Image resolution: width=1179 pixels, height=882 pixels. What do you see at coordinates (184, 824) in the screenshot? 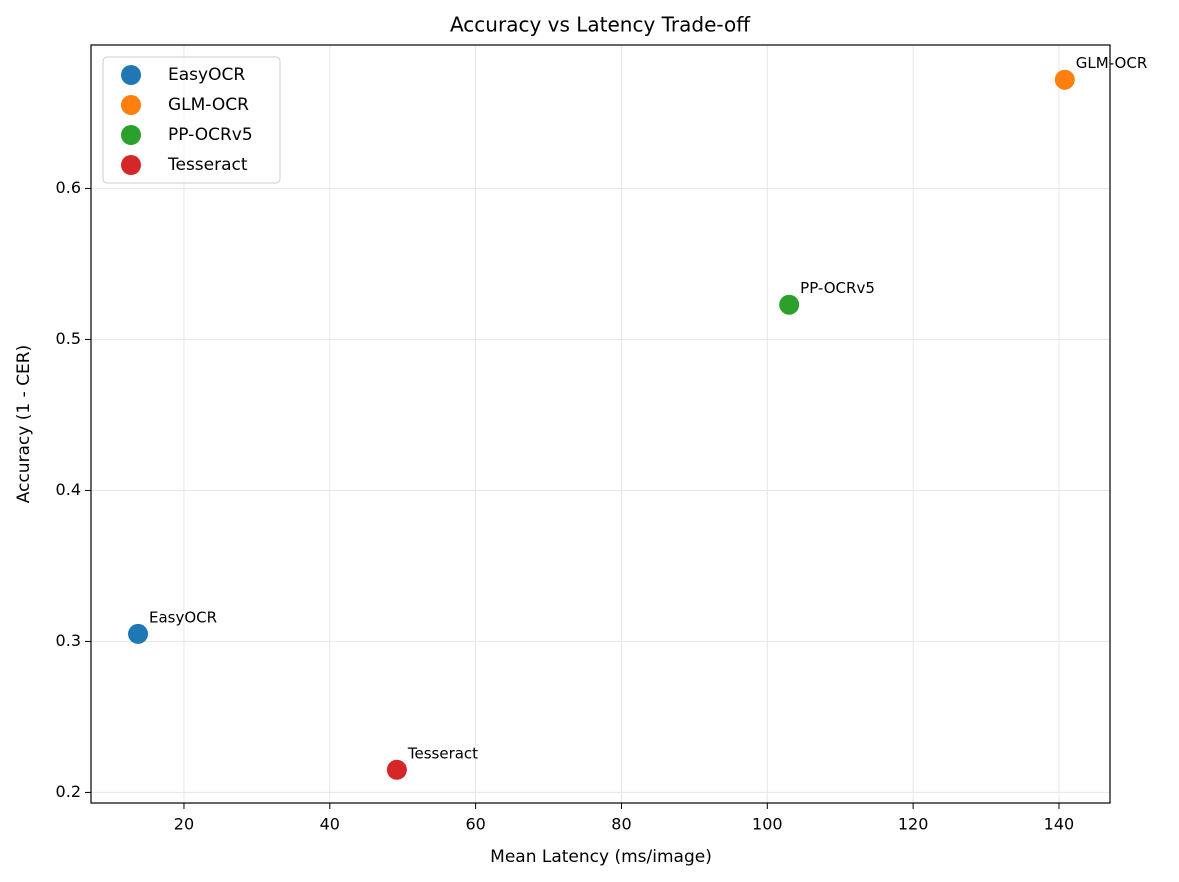
I see `x-tick-label: 20` at bounding box center [184, 824].